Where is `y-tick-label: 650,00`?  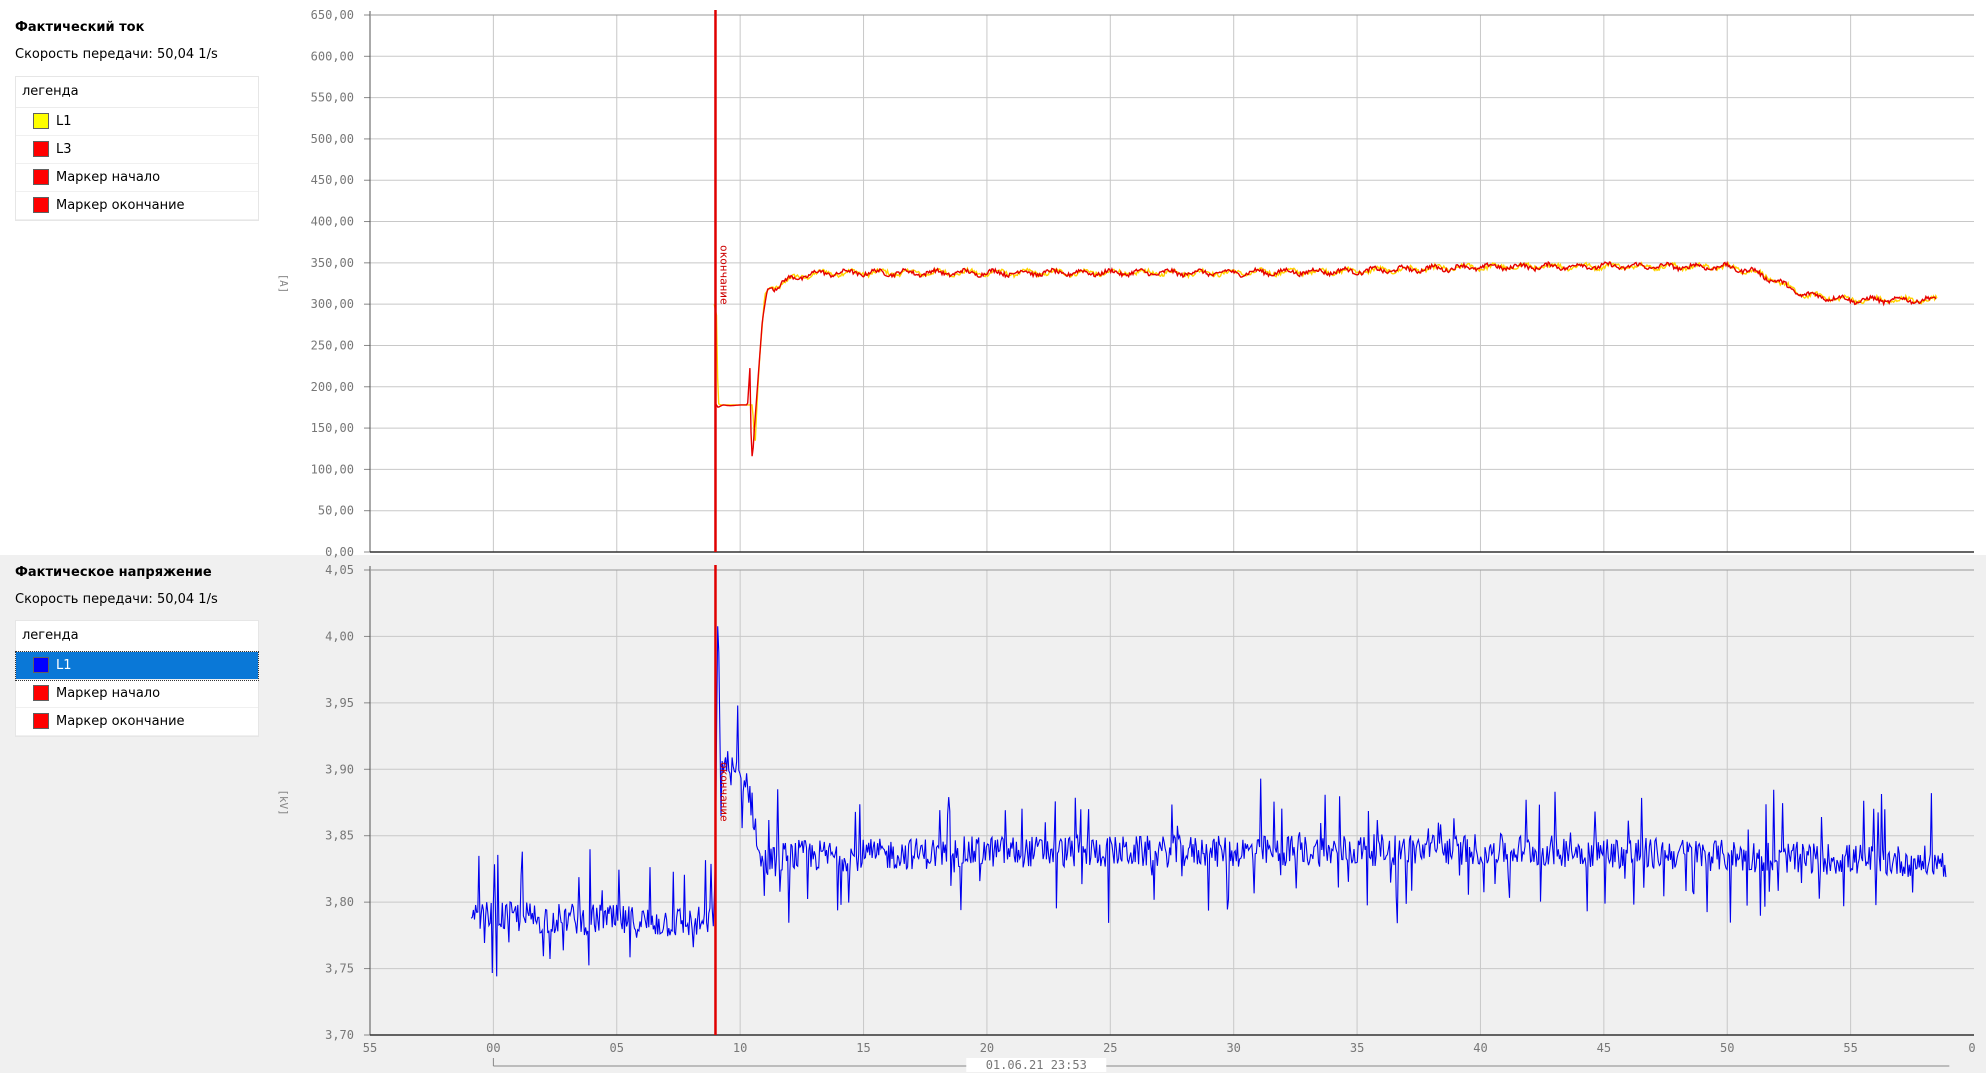
y-tick-label: 650,00 is located at coordinates (332, 15).